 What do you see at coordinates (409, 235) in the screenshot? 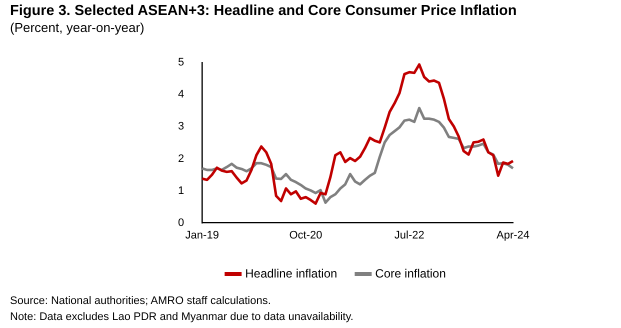
I see `x-tick-label: Jul-22` at bounding box center [409, 235].